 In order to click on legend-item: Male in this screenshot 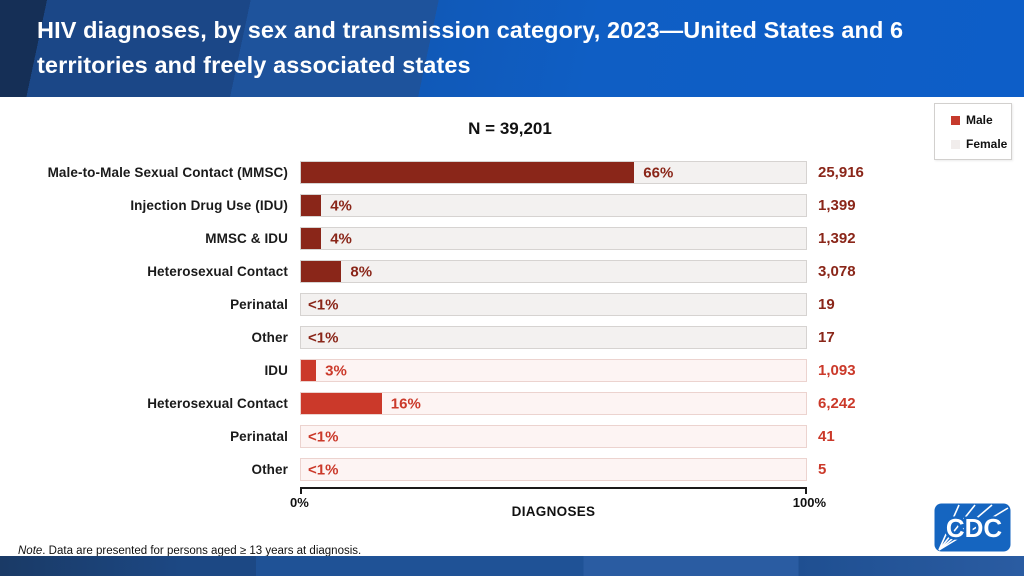, I will do `click(981, 120)`.